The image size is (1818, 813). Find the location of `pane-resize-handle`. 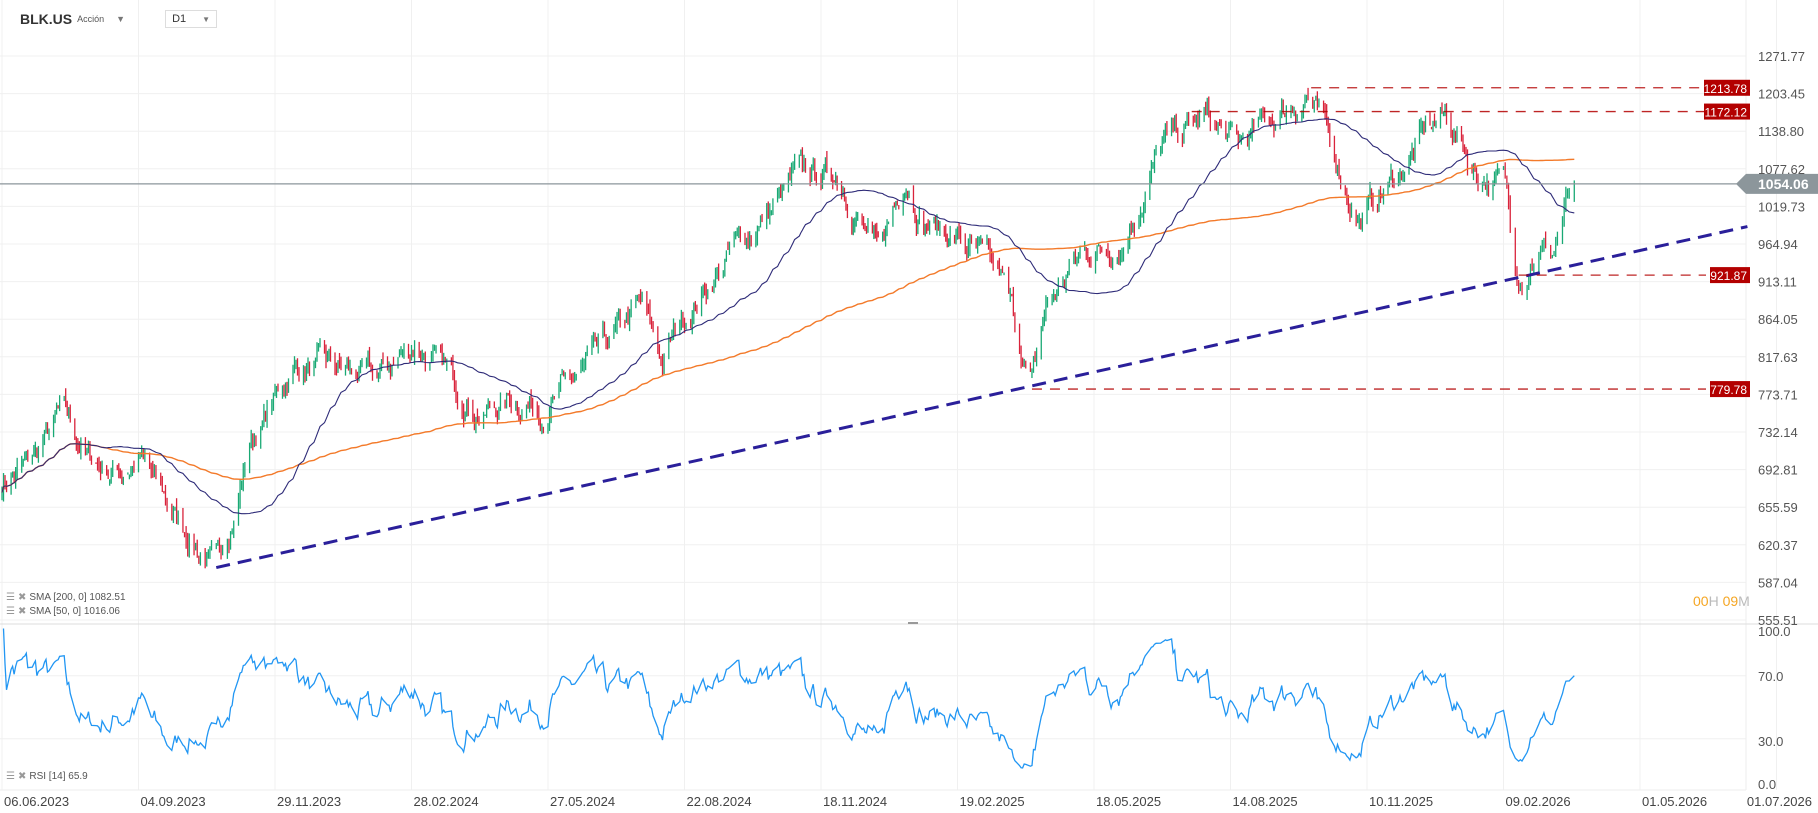

pane-resize-handle is located at coordinates (913, 623).